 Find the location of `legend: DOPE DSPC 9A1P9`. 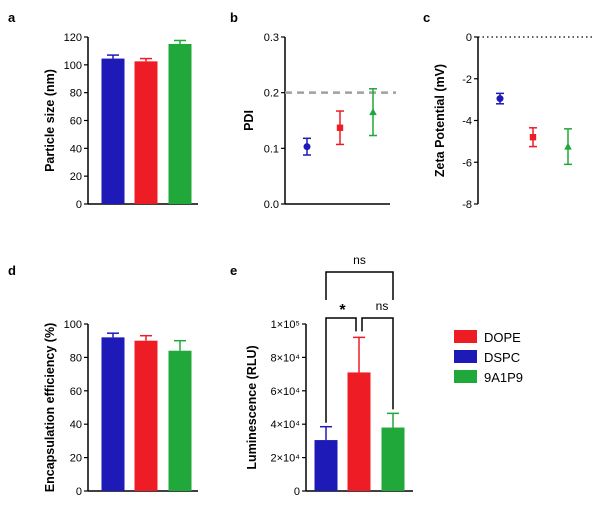

legend: DOPE DSPC 9A1P9 is located at coordinates (488, 357).